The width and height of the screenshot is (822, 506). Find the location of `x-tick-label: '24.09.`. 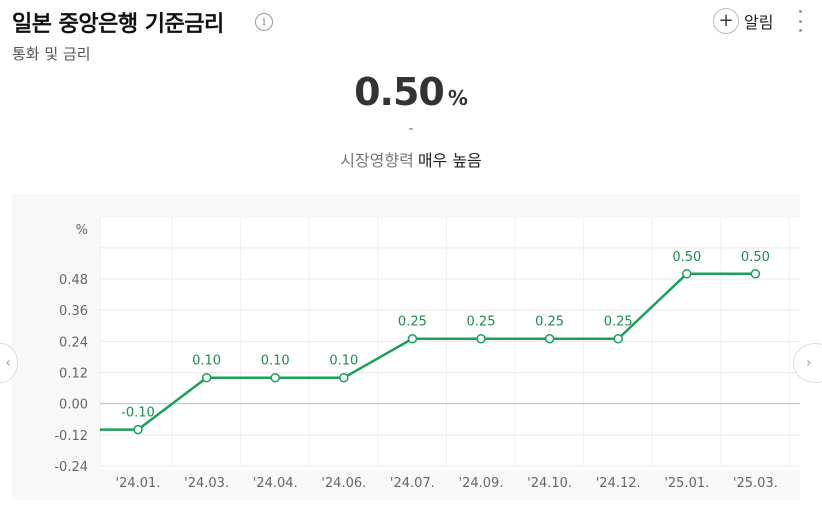

x-tick-label: '24.09. is located at coordinates (481, 483).